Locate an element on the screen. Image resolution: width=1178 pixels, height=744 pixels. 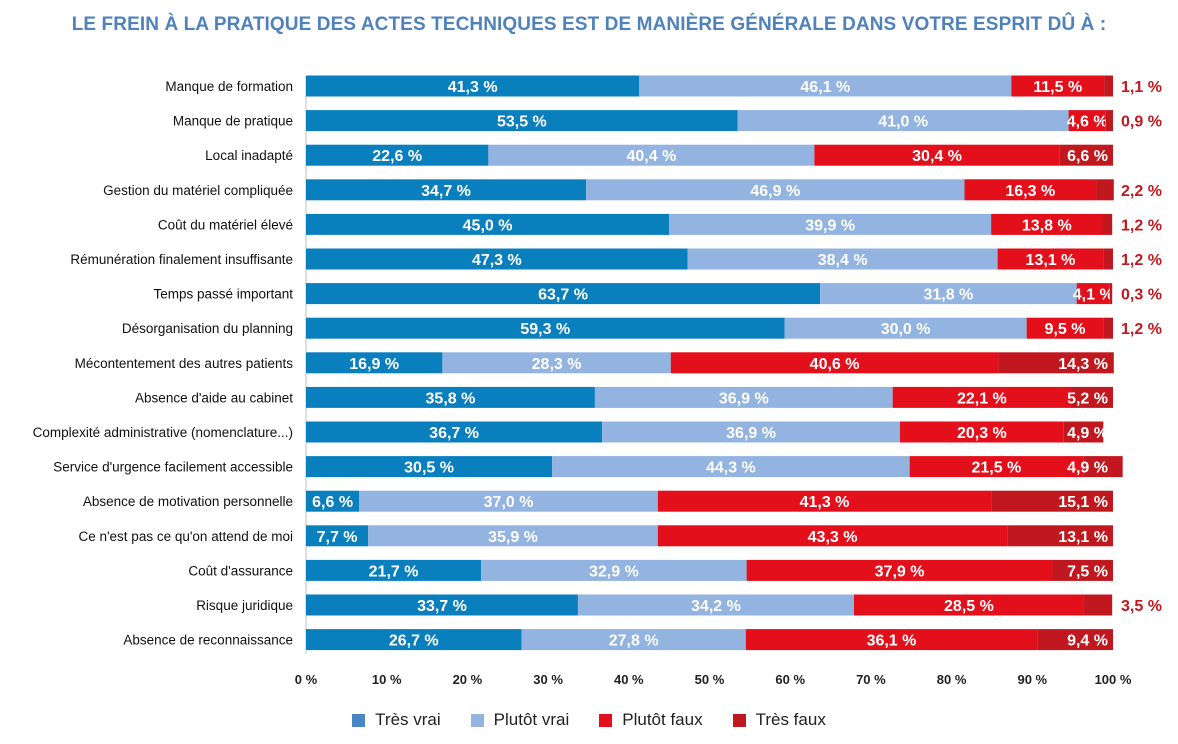
data-label: 43,3 % is located at coordinates (833, 537).